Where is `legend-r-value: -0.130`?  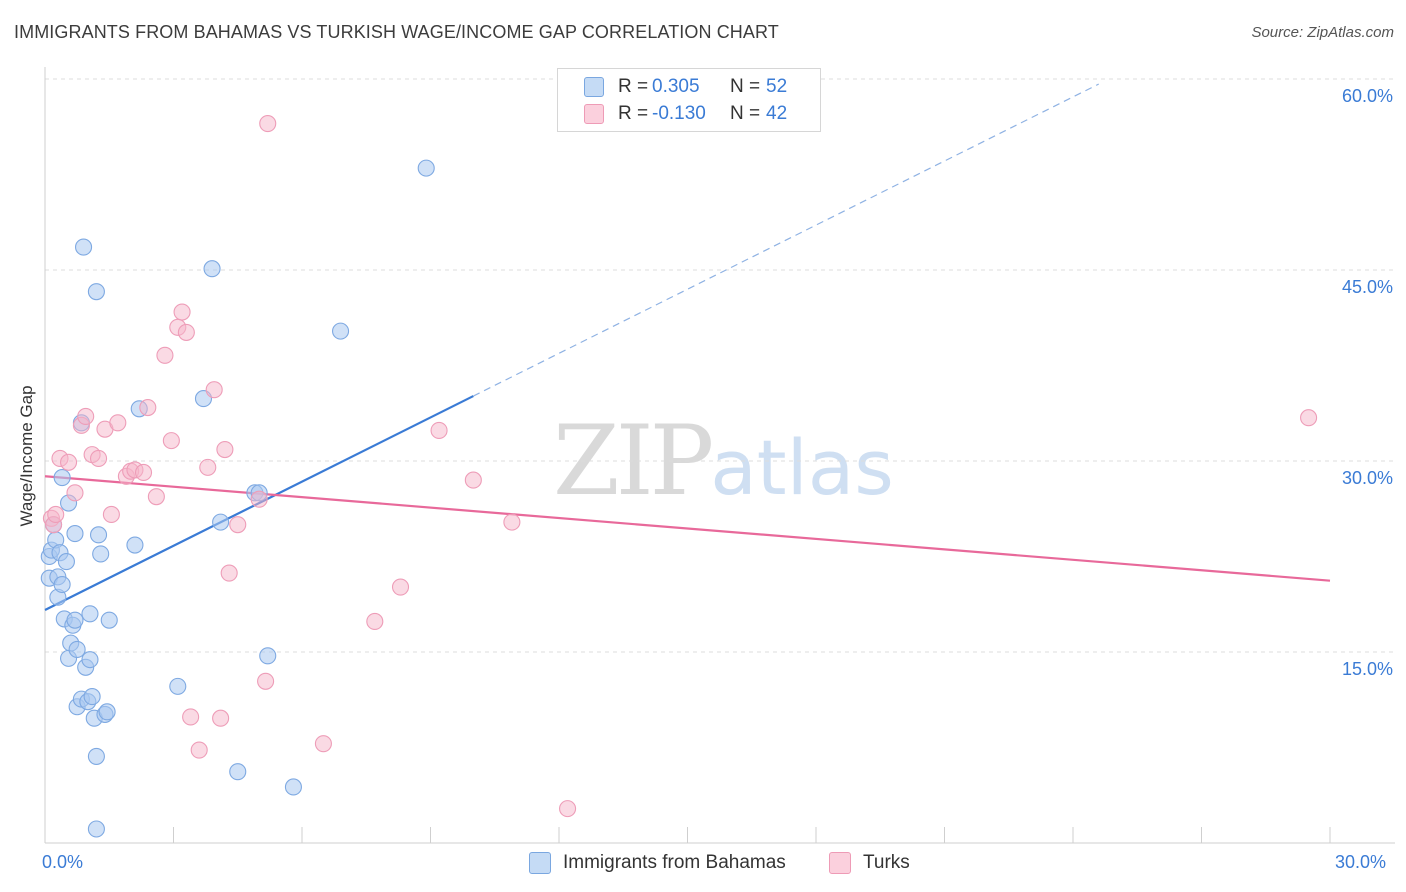
legend-r-value: -0.130 is located at coordinates (679, 113).